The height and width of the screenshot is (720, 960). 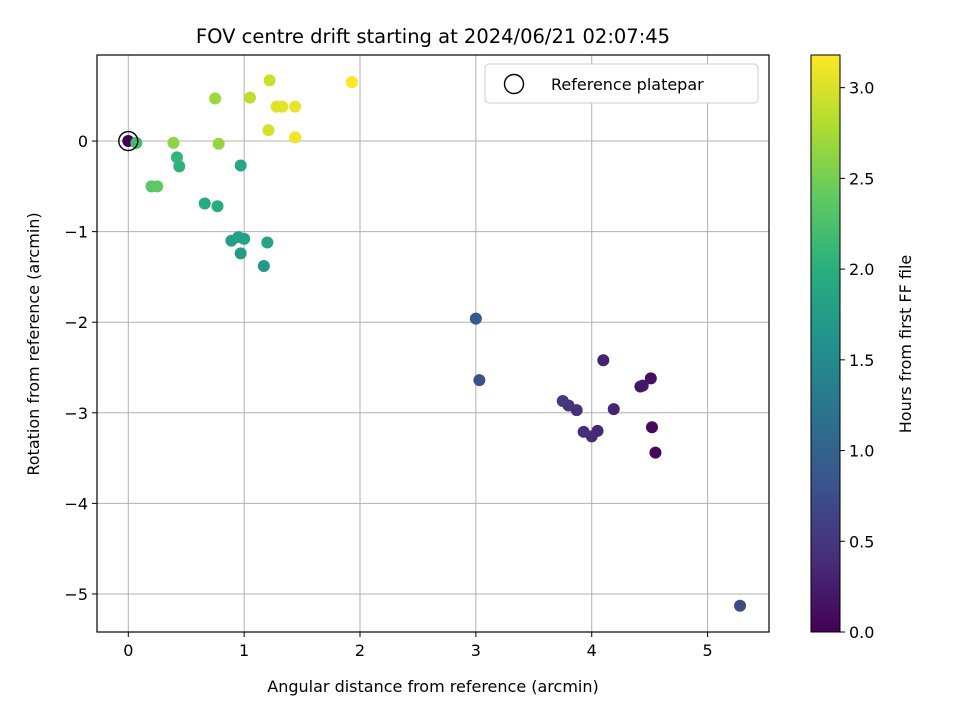 What do you see at coordinates (514, 84) in the screenshot?
I see `legend-marker-icon` at bounding box center [514, 84].